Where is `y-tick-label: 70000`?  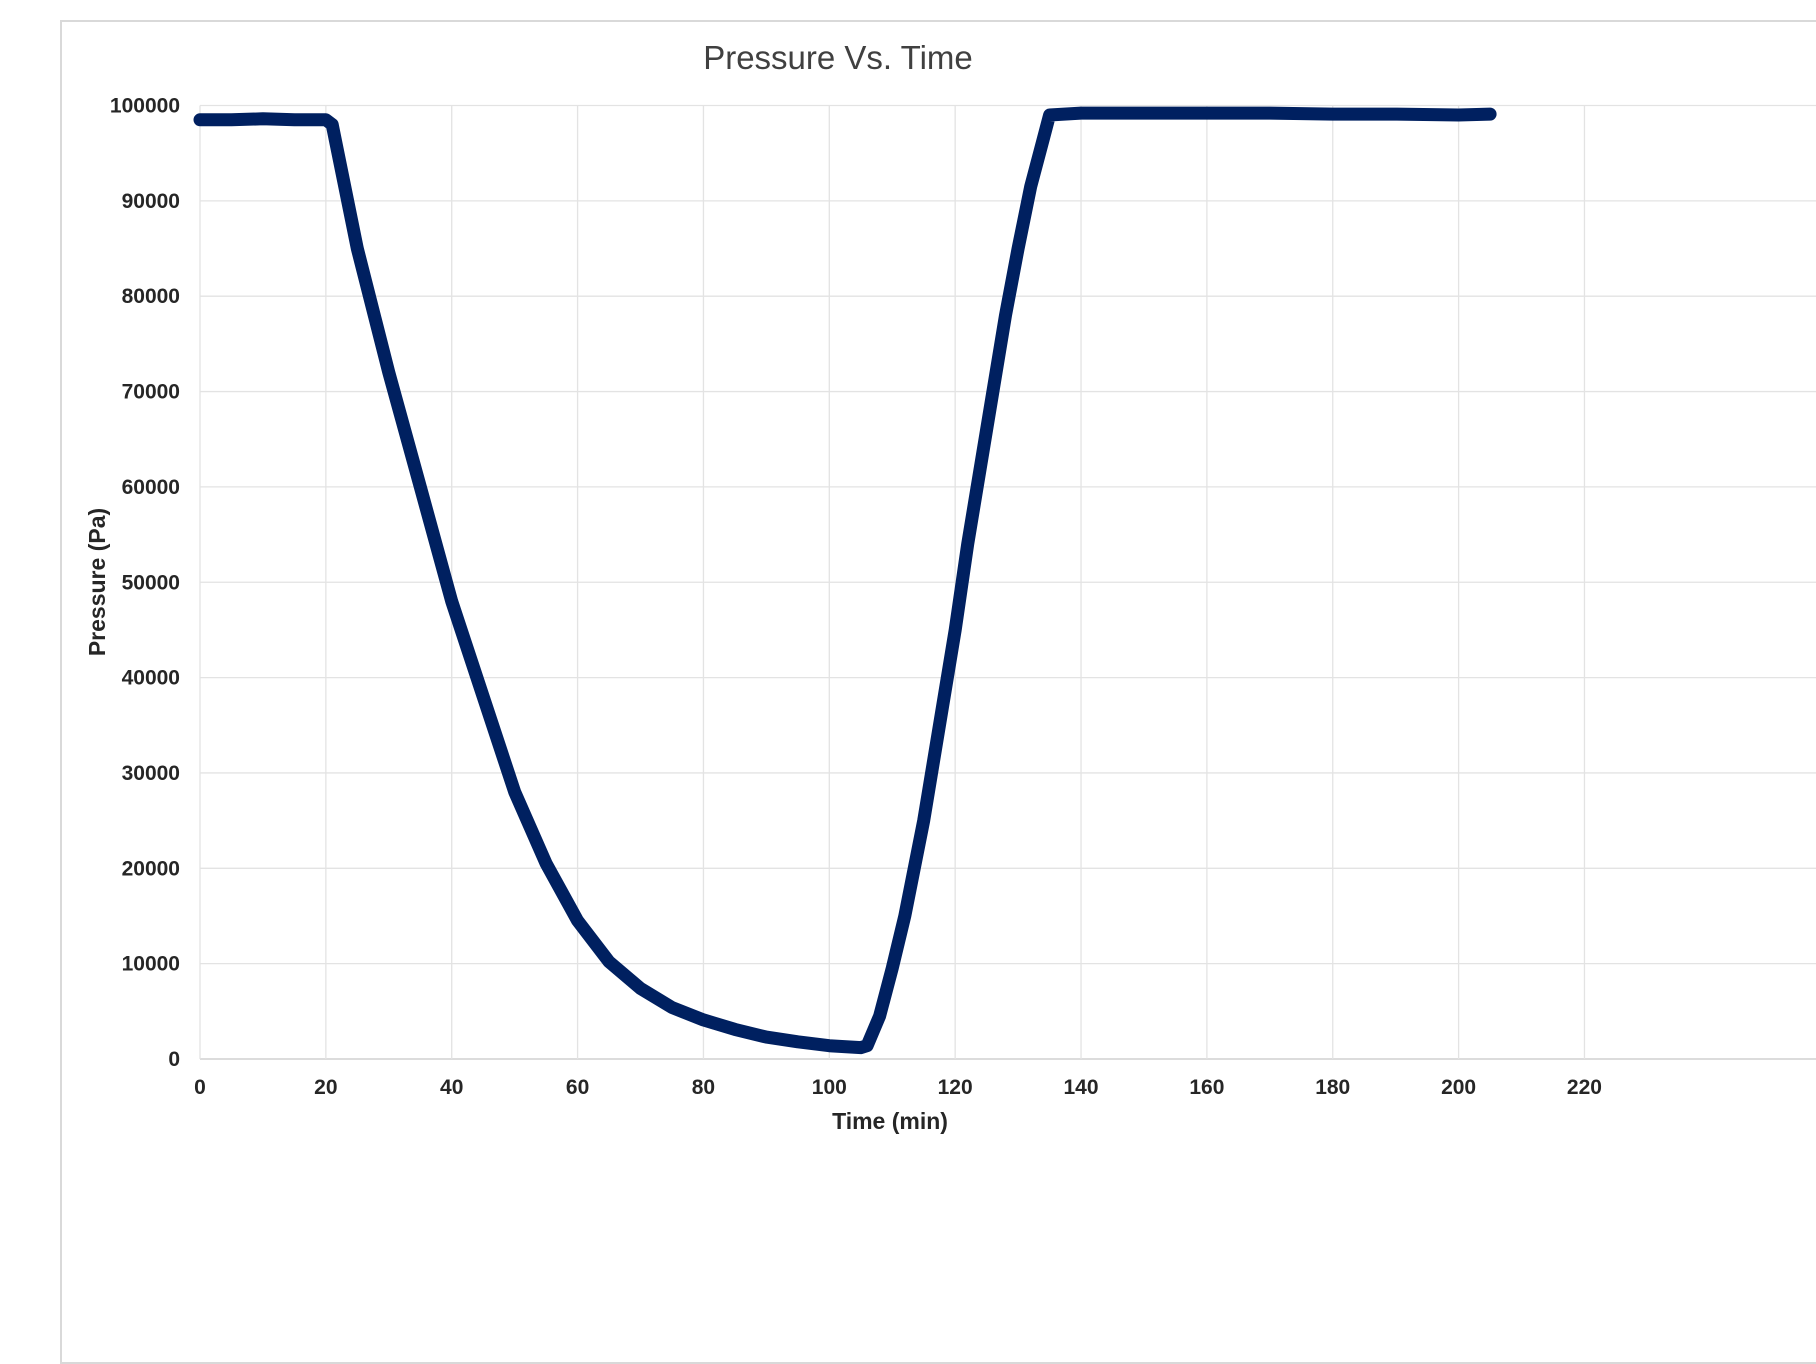 y-tick-label: 70000 is located at coordinates (151, 392).